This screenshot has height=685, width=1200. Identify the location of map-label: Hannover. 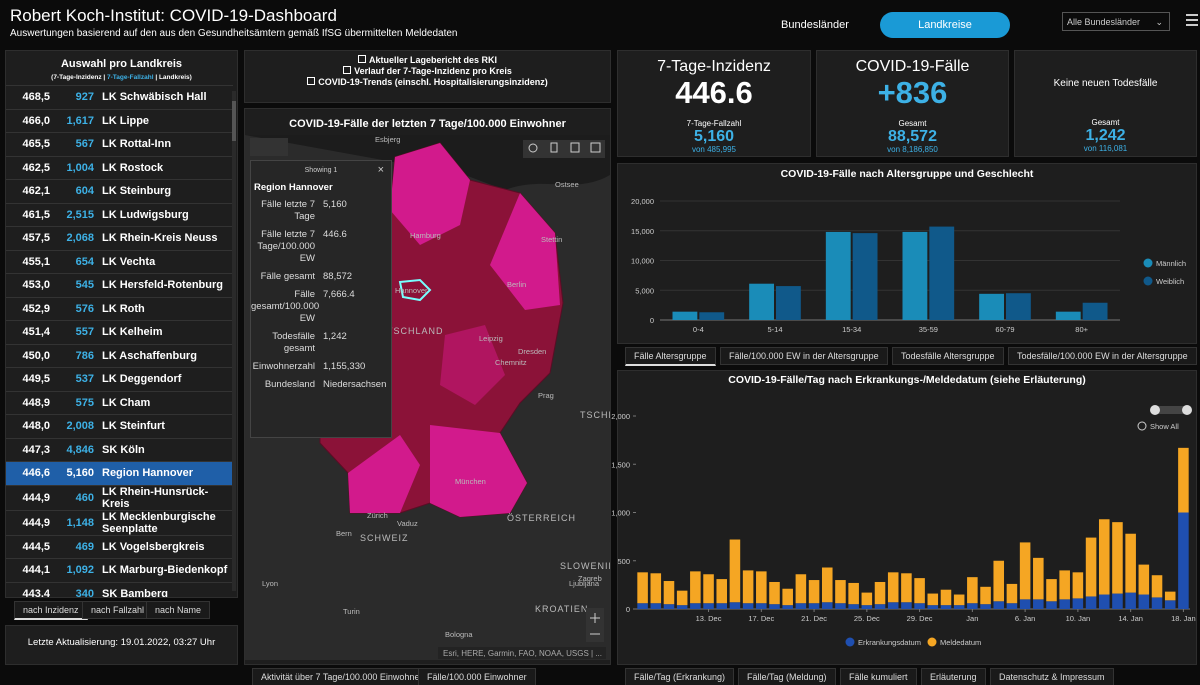
(411, 290).